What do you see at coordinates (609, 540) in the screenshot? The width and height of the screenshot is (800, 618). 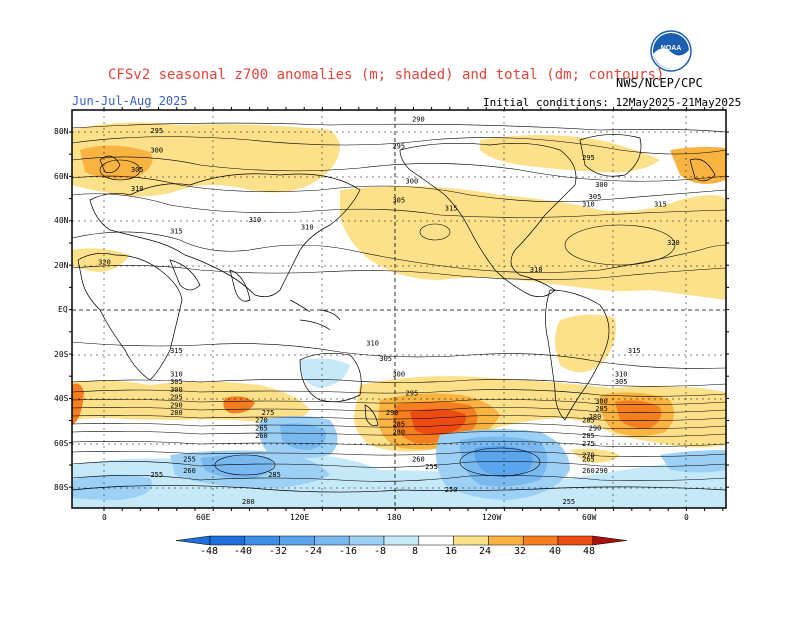 I see `colorbar-arrow-right` at bounding box center [609, 540].